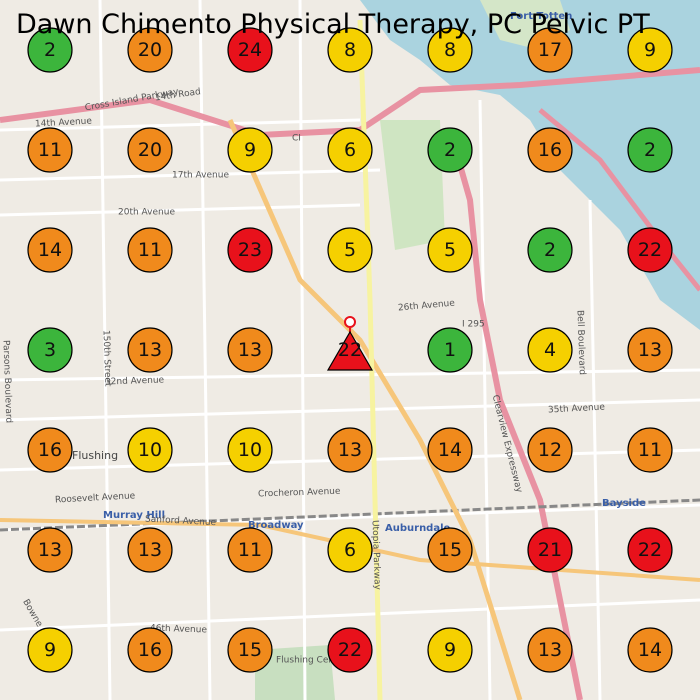 The image size is (700, 700). I want to click on rank-marker: 3, so click(50, 350).